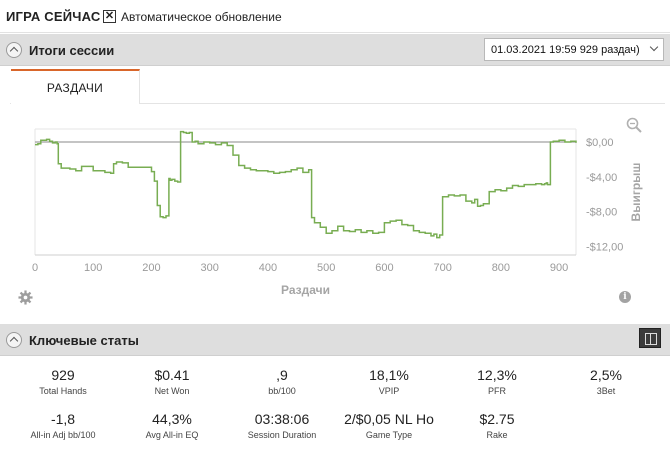 The height and width of the screenshot is (452, 670). Describe the element at coordinates (559, 268) in the screenshot. I see `x-tick-label: 900` at that location.